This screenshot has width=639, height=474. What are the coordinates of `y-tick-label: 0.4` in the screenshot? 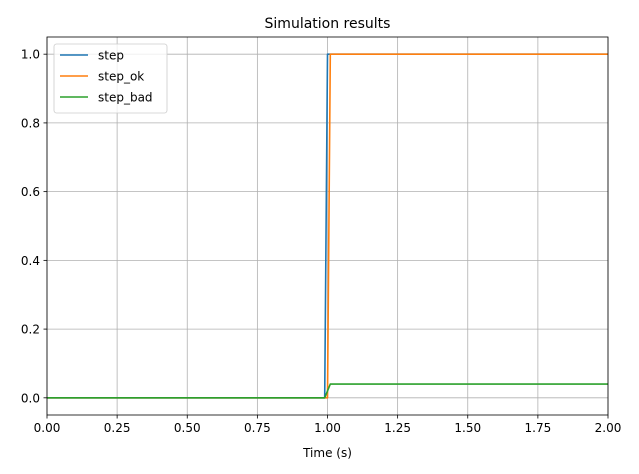 It's located at (30, 261).